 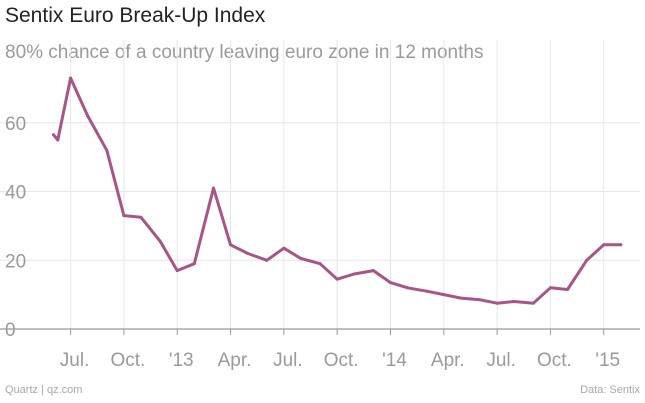 I want to click on source-credit: Quartz | qz.com, so click(x=44, y=390).